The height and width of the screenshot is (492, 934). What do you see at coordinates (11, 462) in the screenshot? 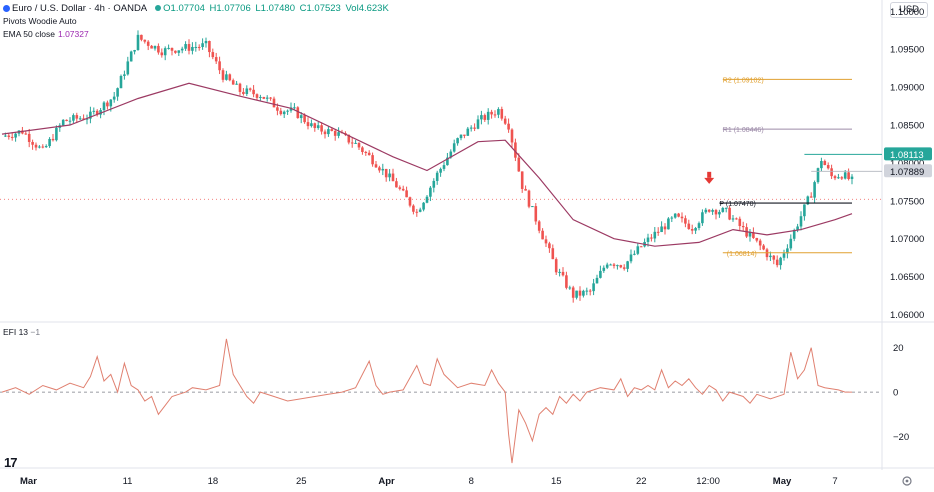
I see `tradingview-logo-icon: 17` at bounding box center [11, 462].